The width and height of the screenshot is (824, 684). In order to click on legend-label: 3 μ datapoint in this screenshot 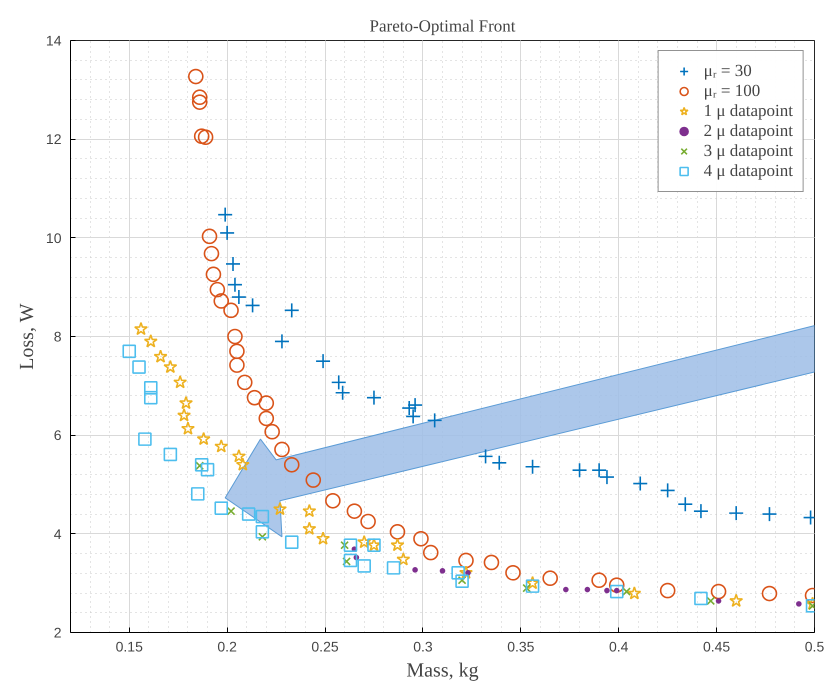, I will do `click(748, 151)`.